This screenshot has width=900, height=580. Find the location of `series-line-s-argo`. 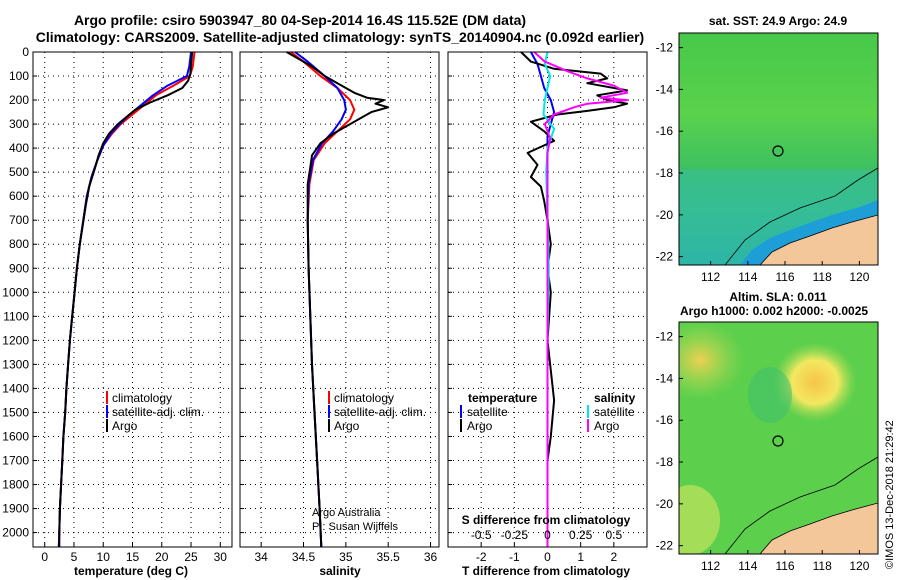

series-line-s-argo is located at coordinates (581, 299).